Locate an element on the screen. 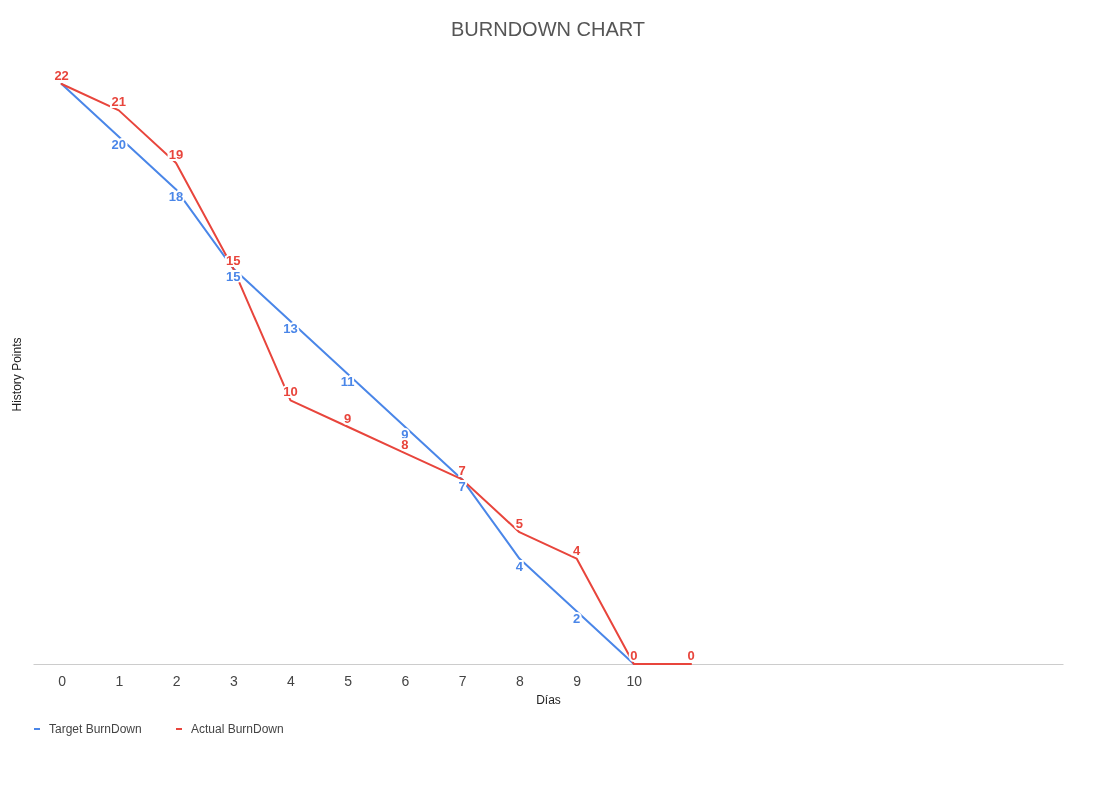  x-tick-label: 7 is located at coordinates (462, 680).